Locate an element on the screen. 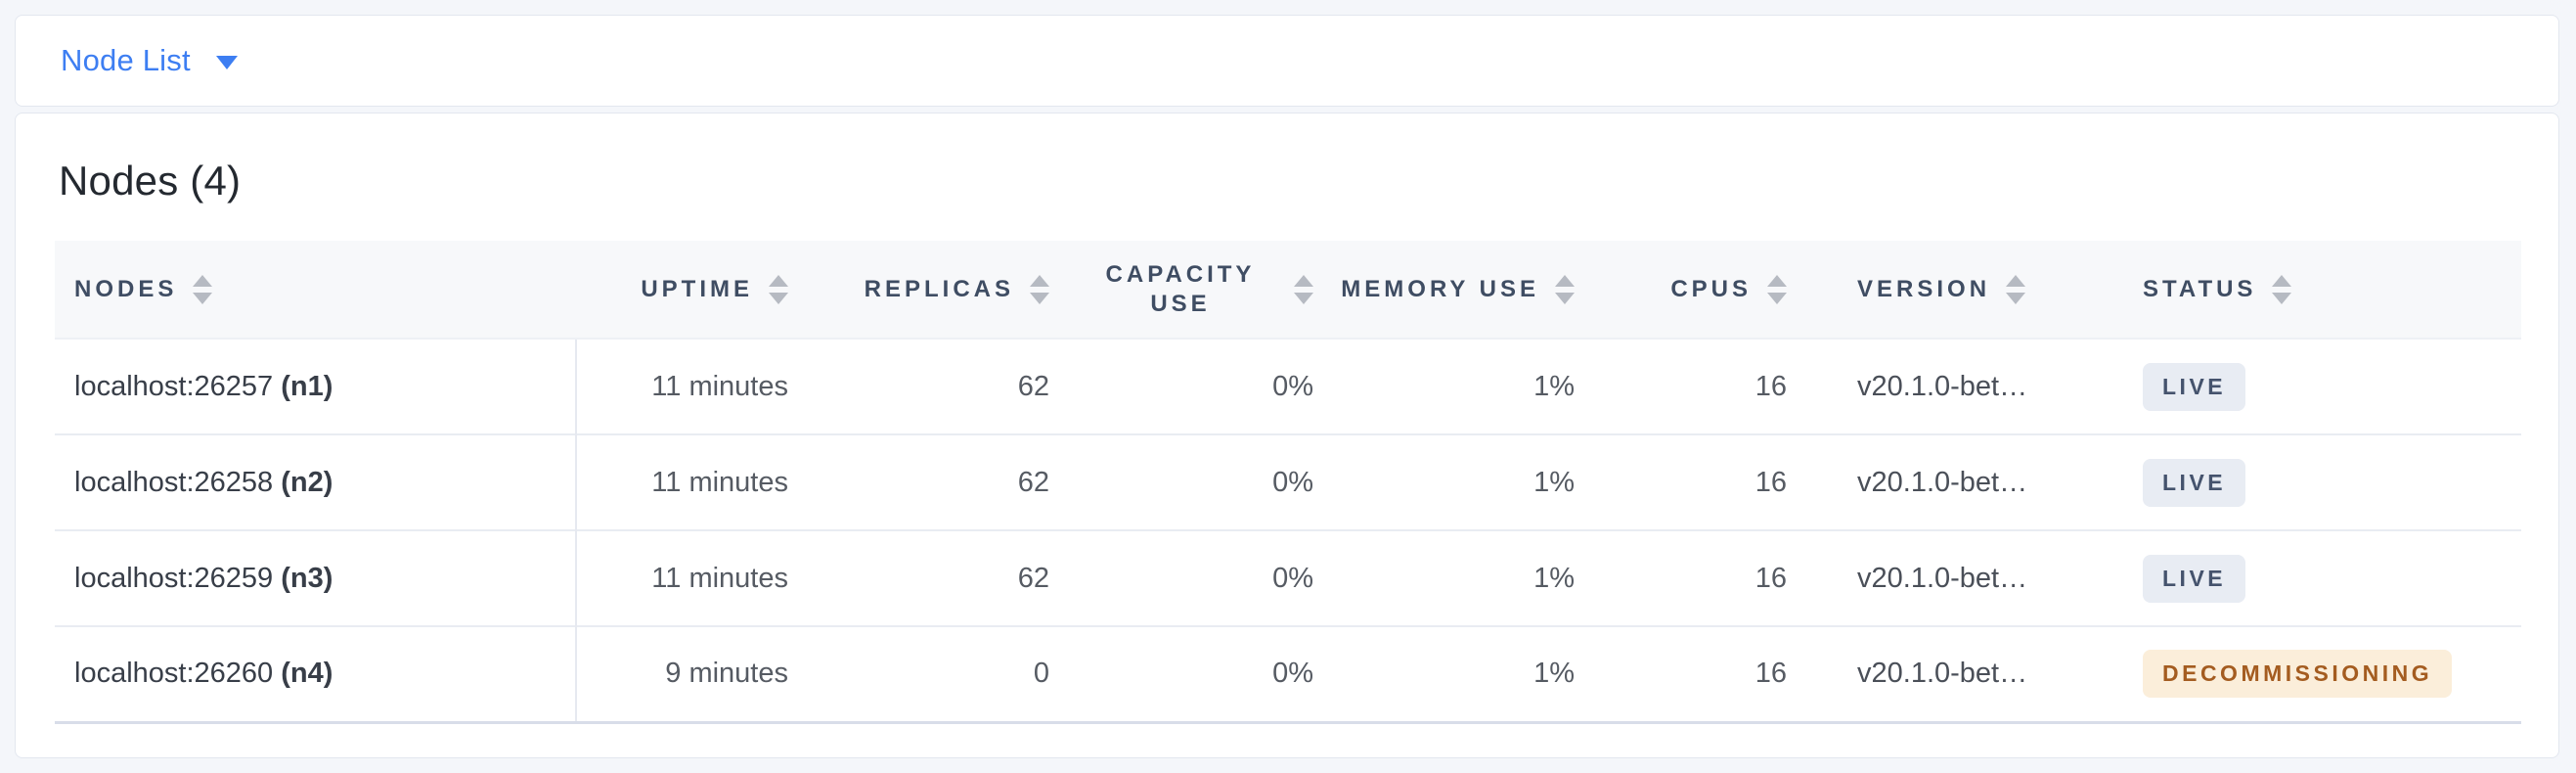  status-cell: DECOMMISSIONING is located at coordinates (2296, 673).